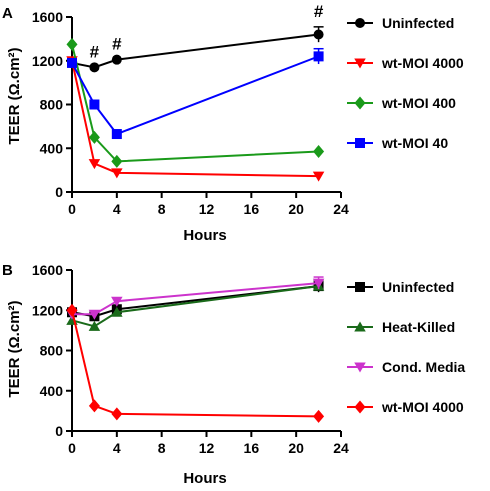 This screenshot has height=491, width=490. What do you see at coordinates (207, 209) in the screenshot?
I see `panel-a-x-tick-label: 12` at bounding box center [207, 209].